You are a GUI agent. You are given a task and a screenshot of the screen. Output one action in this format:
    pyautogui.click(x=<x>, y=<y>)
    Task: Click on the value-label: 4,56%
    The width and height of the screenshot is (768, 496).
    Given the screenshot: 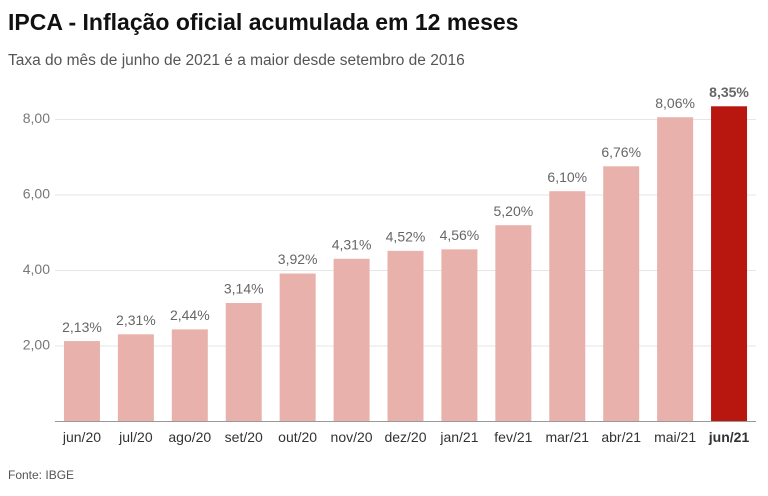 What is the action you would take?
    pyautogui.click(x=460, y=235)
    